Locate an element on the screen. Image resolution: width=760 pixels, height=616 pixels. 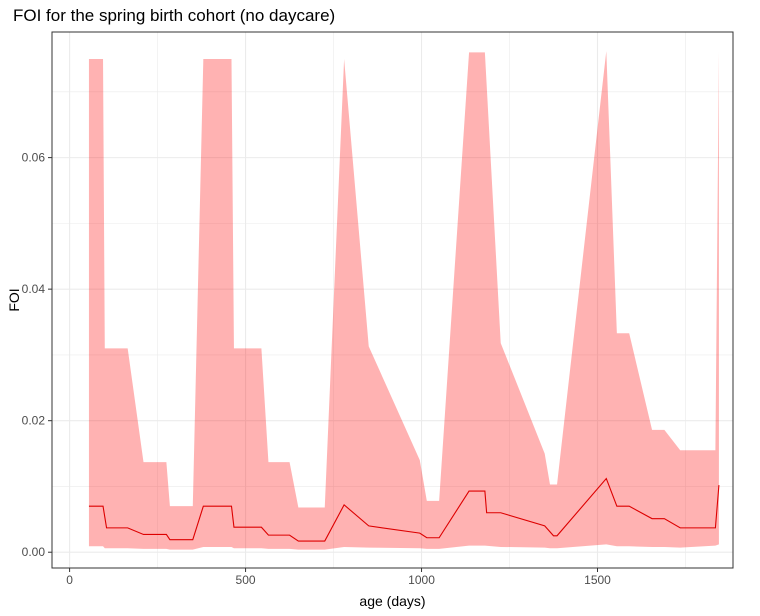
x-tick-label: 500 is located at coordinates (246, 580).